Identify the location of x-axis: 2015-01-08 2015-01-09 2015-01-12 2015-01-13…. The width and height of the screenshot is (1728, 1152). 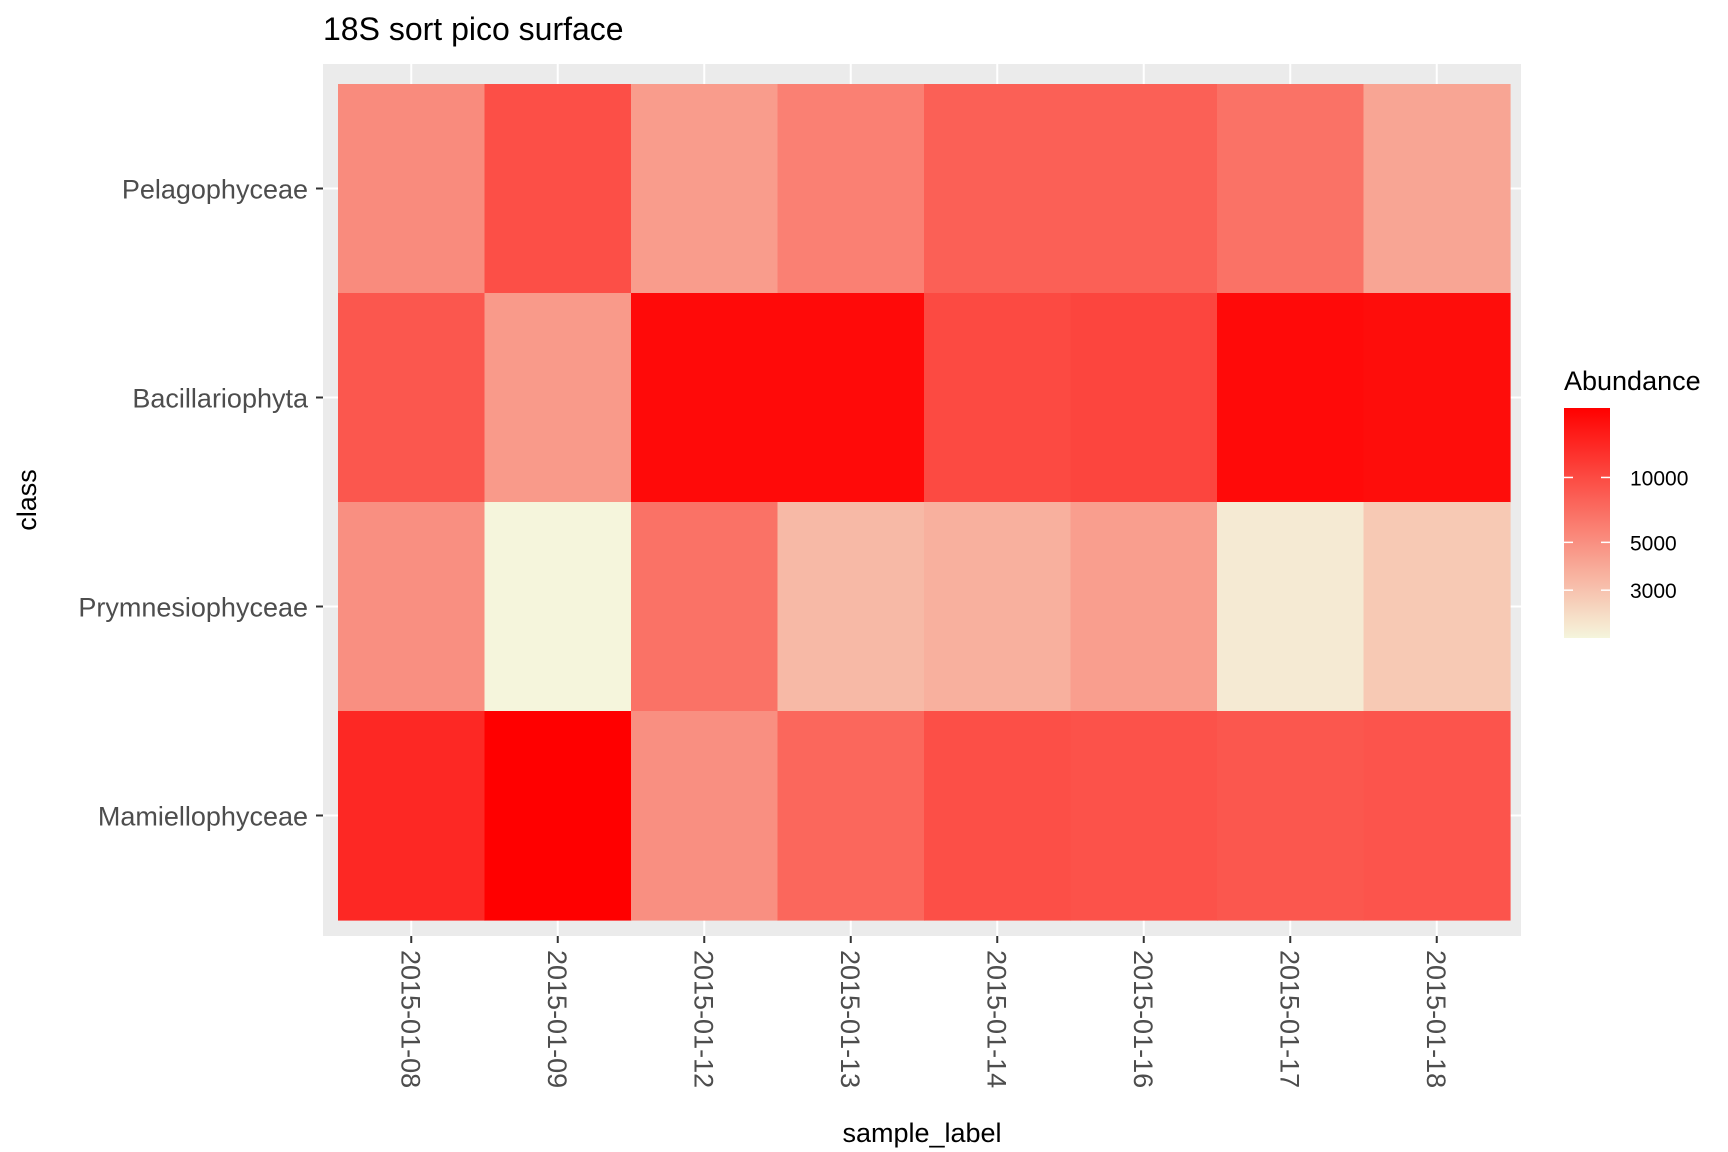
(923, 1012).